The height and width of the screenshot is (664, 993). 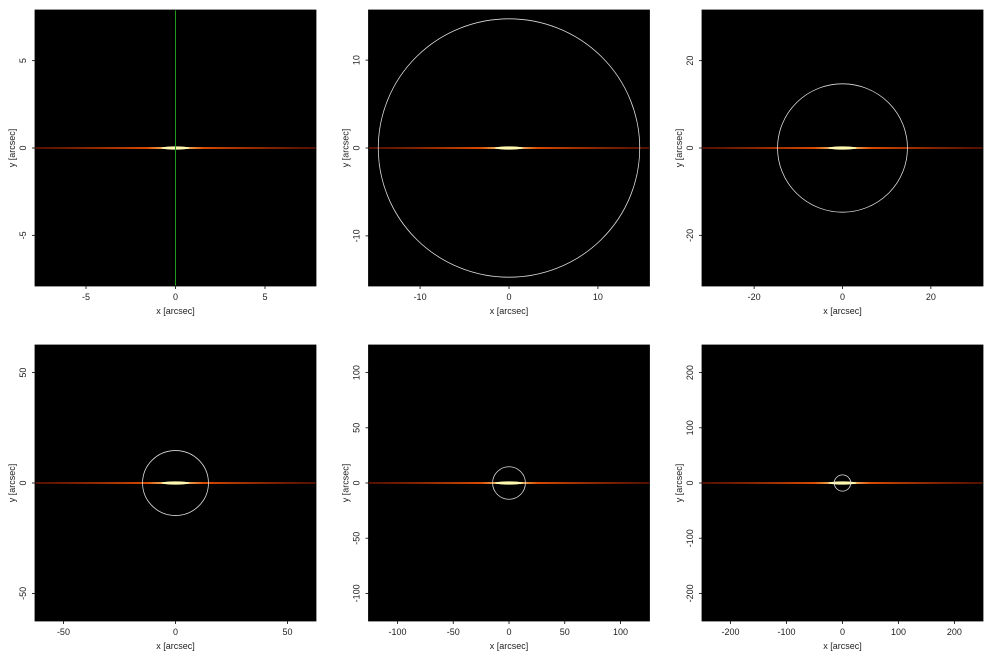 I want to click on x-tick-label: 10, so click(x=598, y=297).